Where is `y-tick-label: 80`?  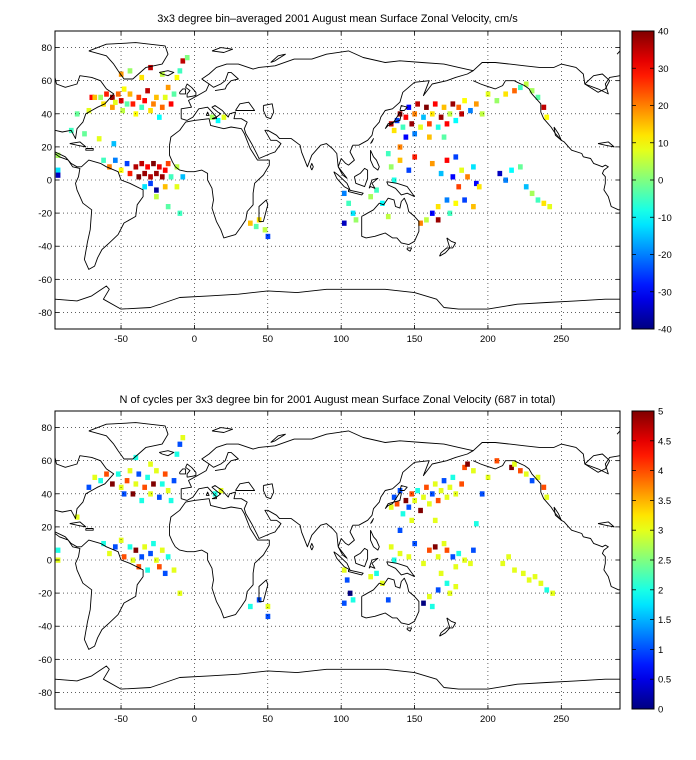 y-tick-label: 80 is located at coordinates (46, 48).